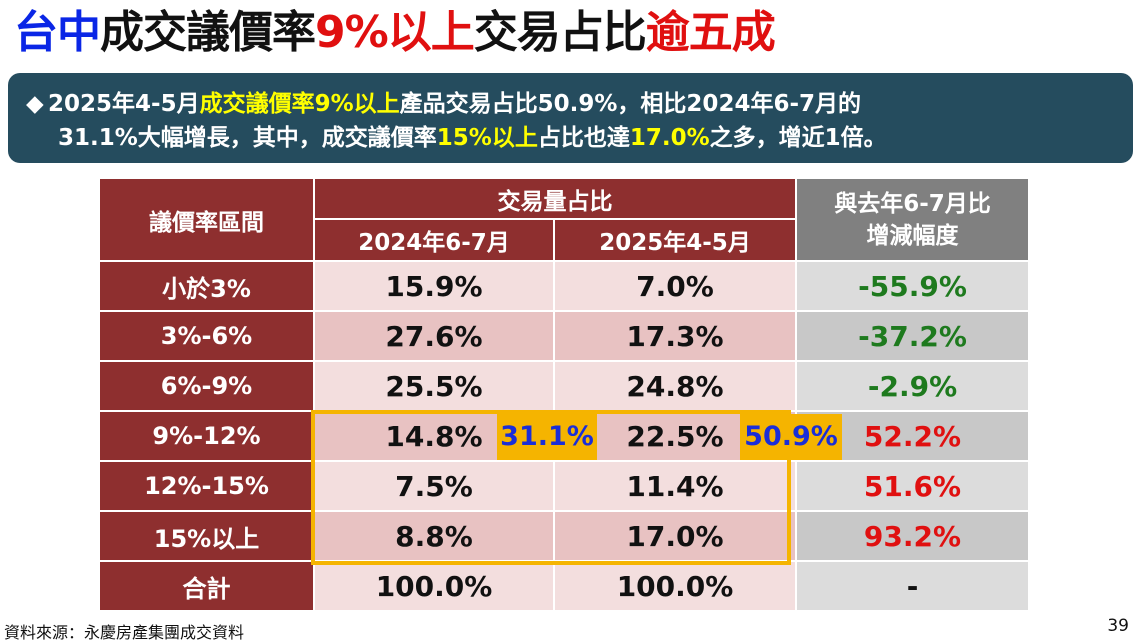 The image size is (1143, 643). Describe the element at coordinates (912, 536) in the screenshot. I see `change-value: 93.2%` at that location.